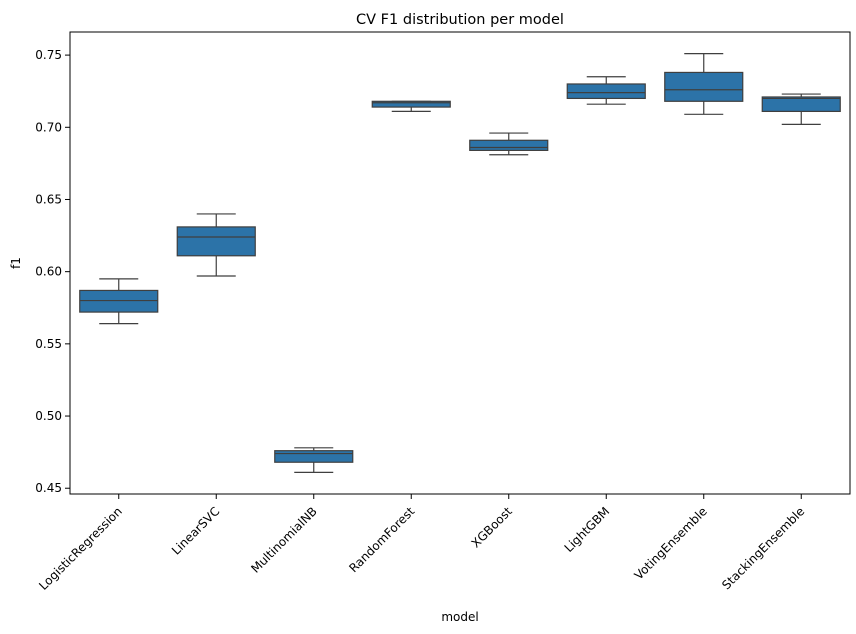 The width and height of the screenshot is (856, 634). I want to click on y-tick-label: 0.55, so click(48, 344).